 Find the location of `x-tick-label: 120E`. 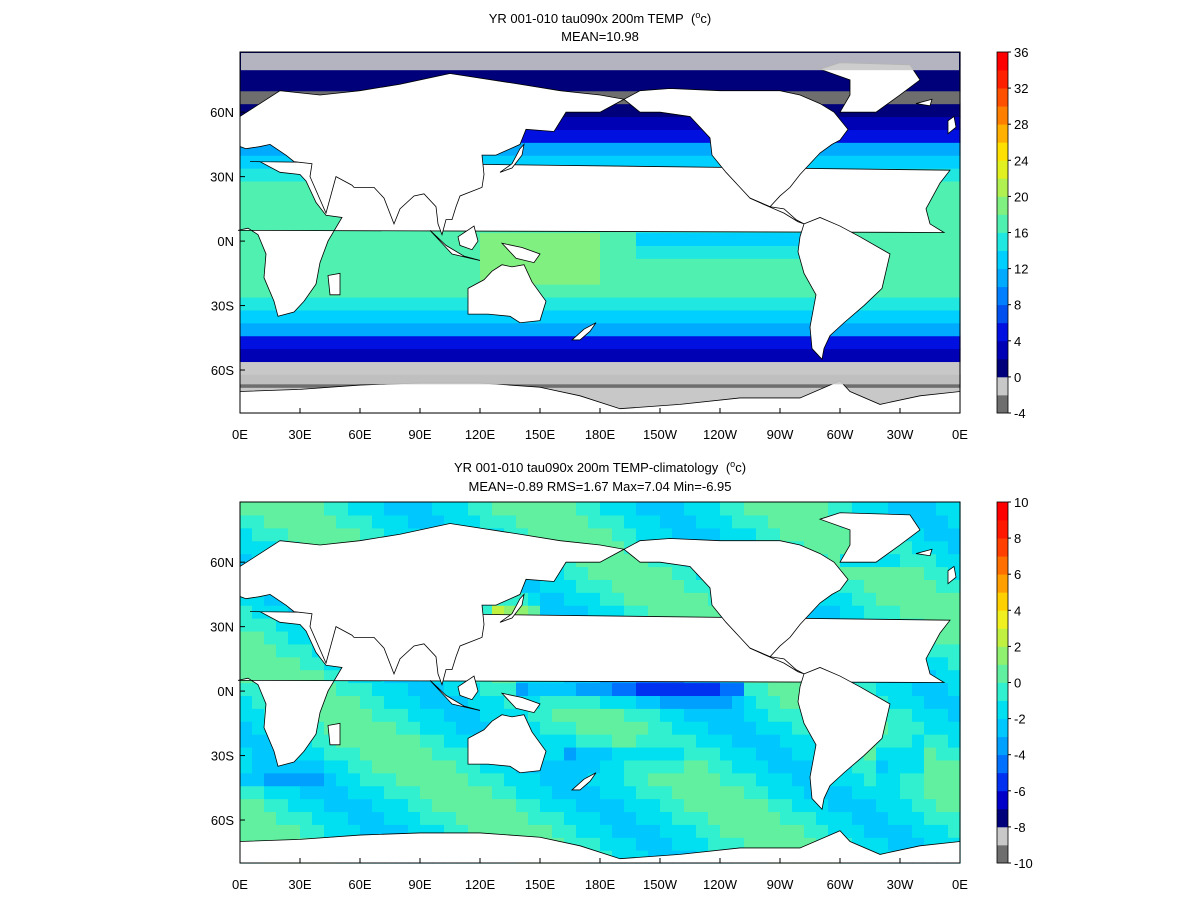

x-tick-label: 120E is located at coordinates (480, 434).